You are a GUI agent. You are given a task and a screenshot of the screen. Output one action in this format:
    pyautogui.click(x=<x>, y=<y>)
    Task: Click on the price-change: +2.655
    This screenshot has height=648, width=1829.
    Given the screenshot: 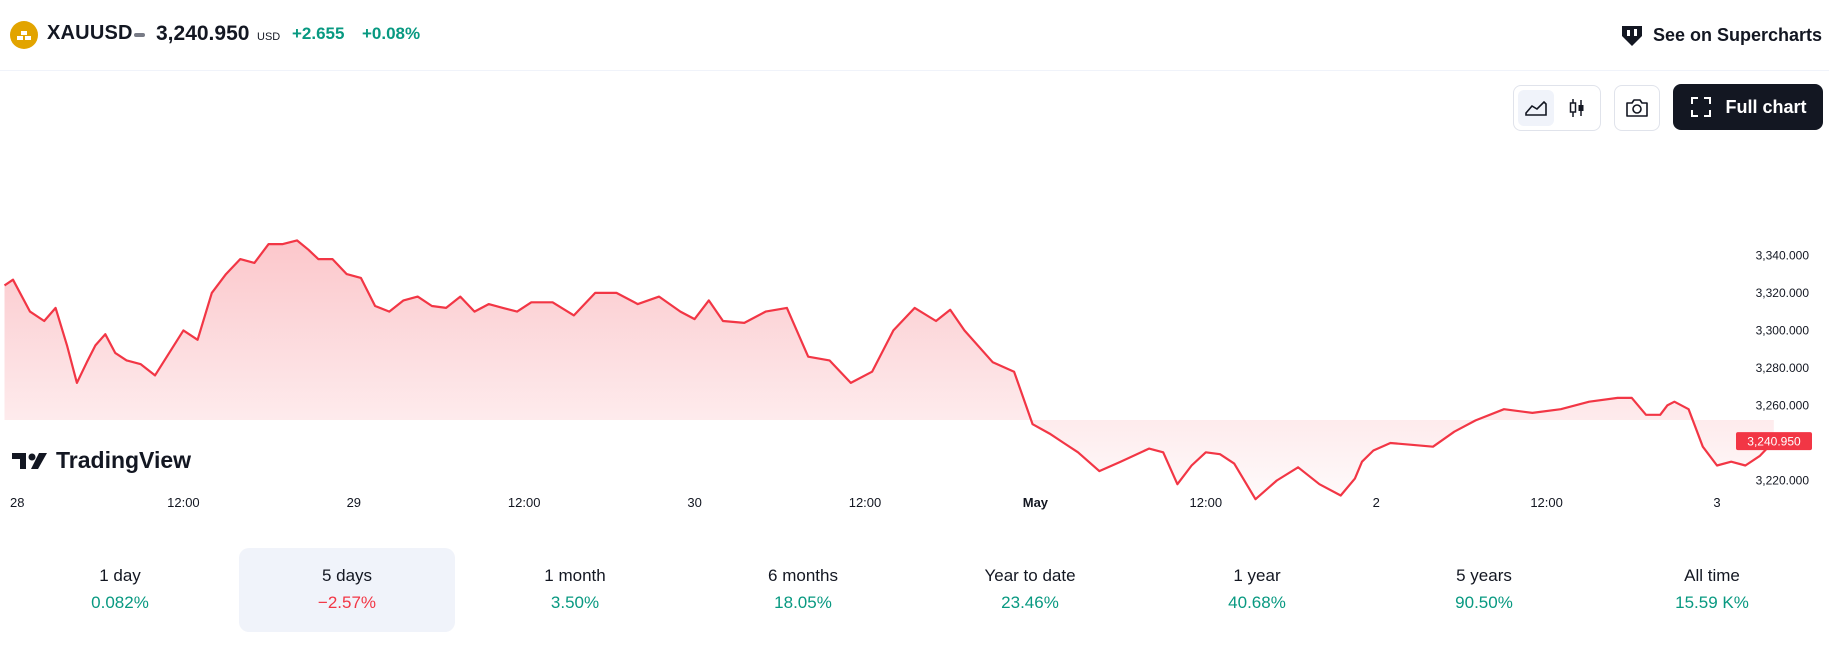 What is the action you would take?
    pyautogui.click(x=318, y=33)
    